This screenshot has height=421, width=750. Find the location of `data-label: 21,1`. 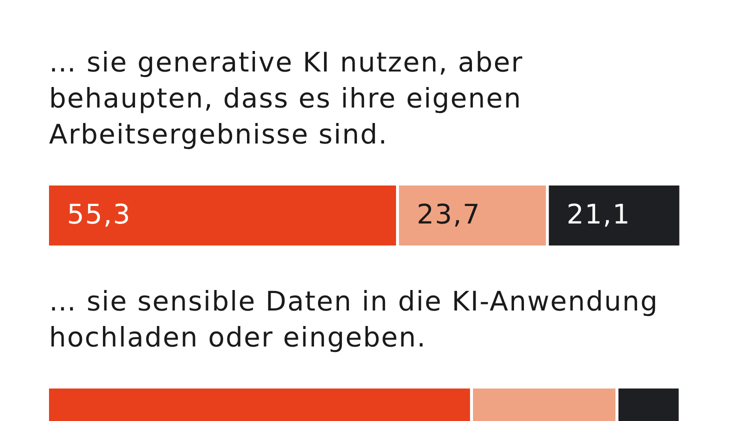

data-label: 21,1 is located at coordinates (598, 215).